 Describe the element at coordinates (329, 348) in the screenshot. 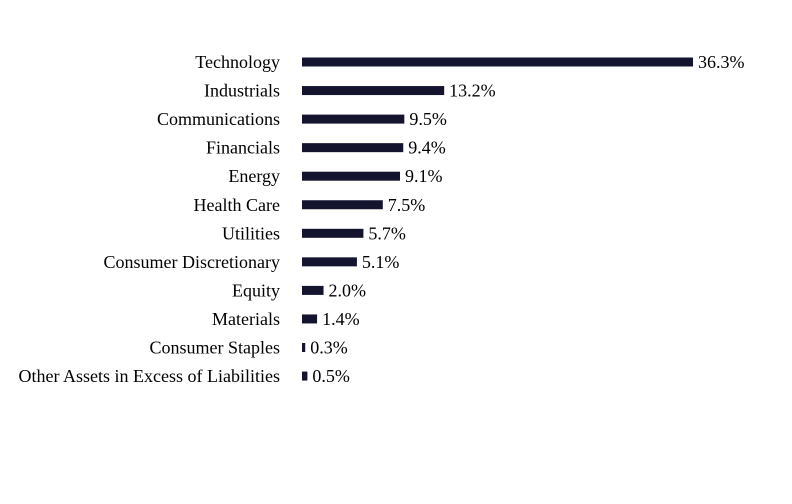

I see `value-label: 0.3%` at that location.